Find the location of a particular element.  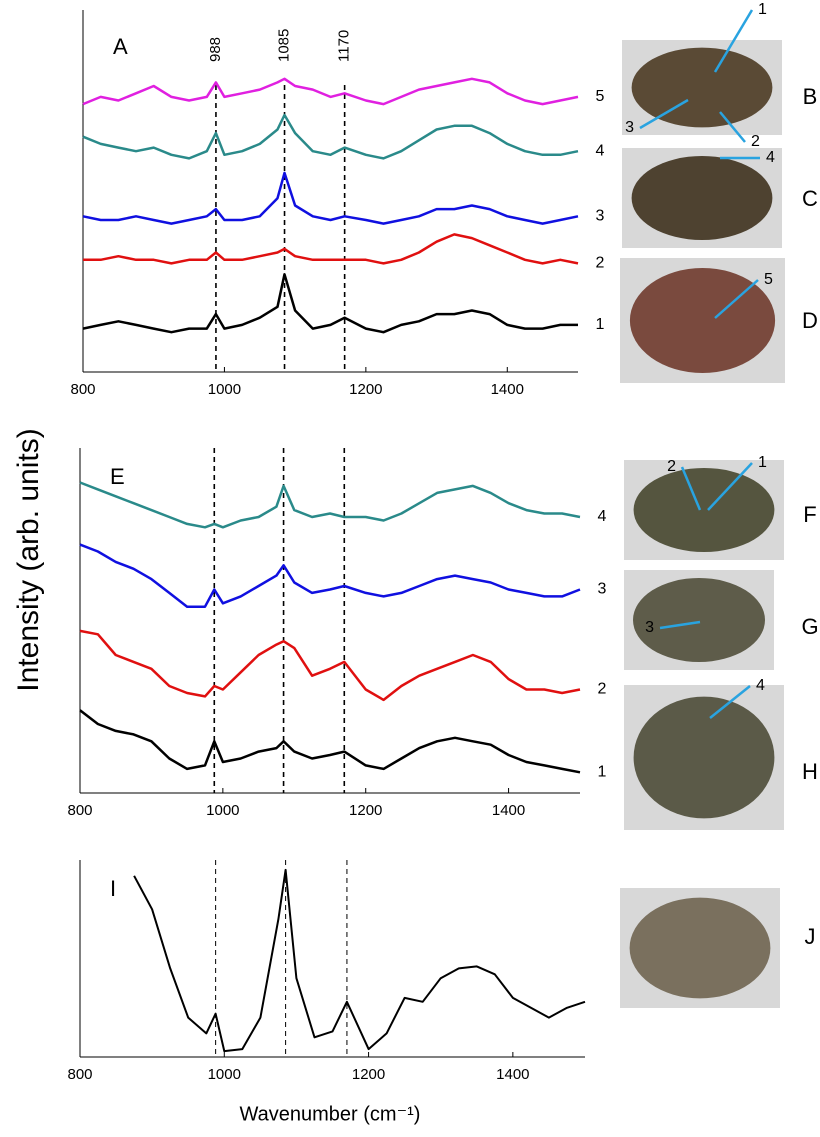

photo-letter: D is located at coordinates (810, 320).